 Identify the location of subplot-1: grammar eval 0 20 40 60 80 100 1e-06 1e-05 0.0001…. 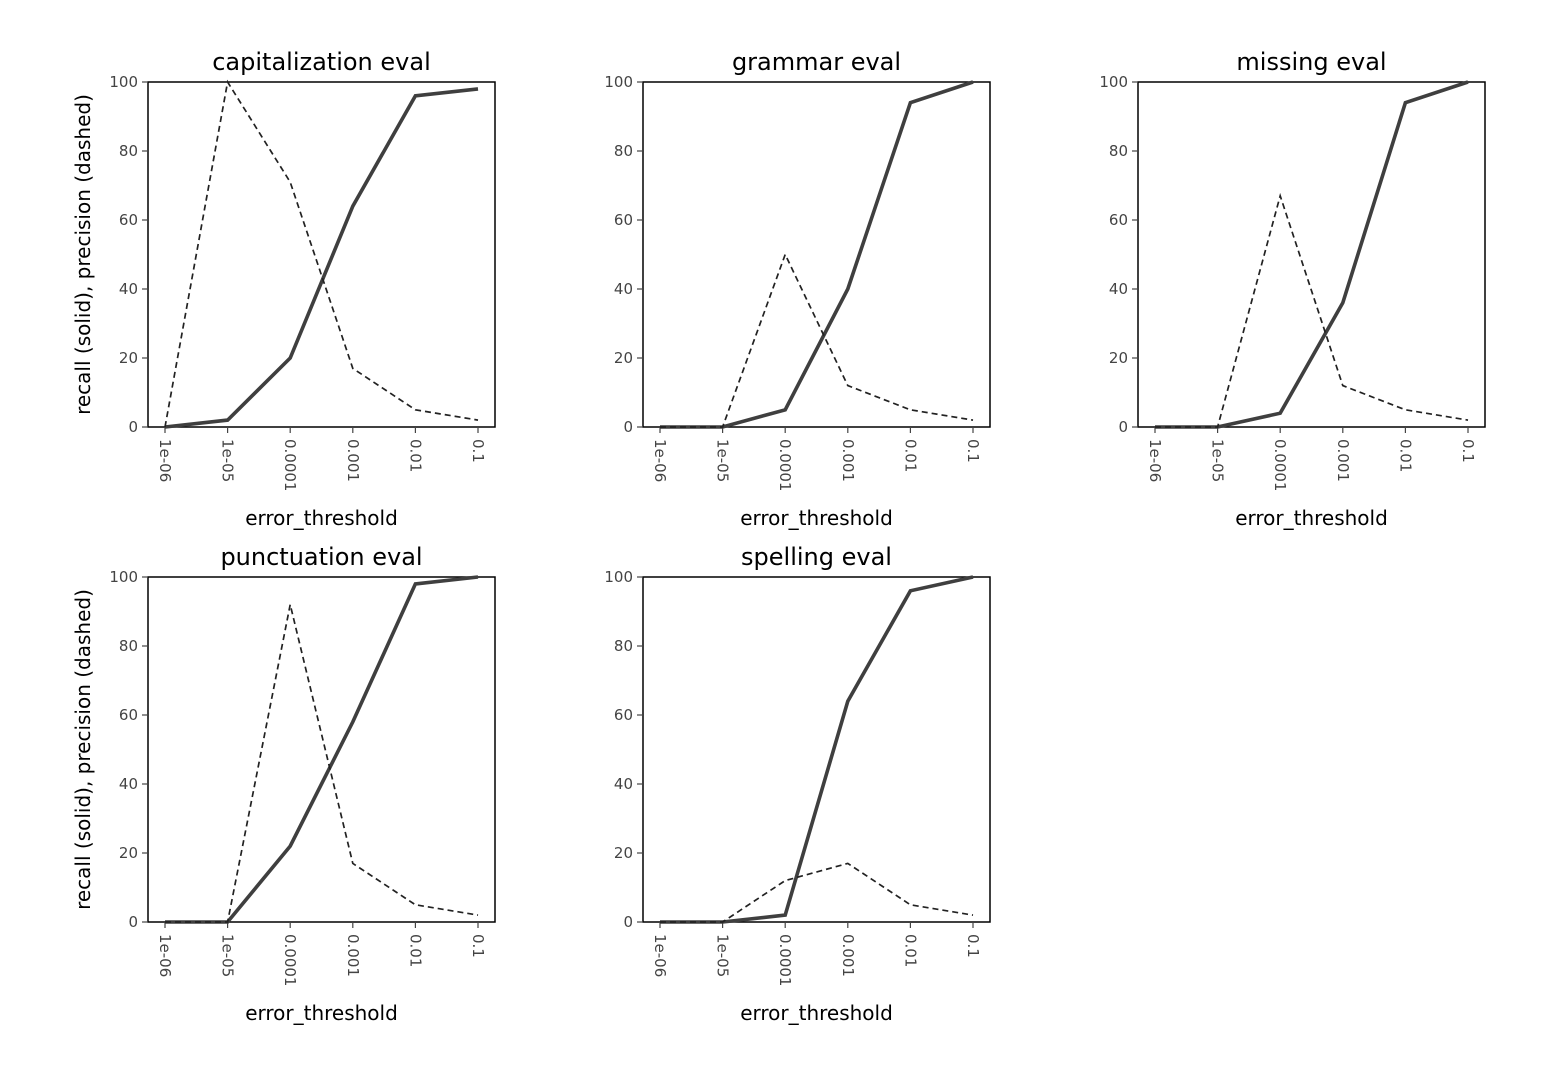
(797, 289).